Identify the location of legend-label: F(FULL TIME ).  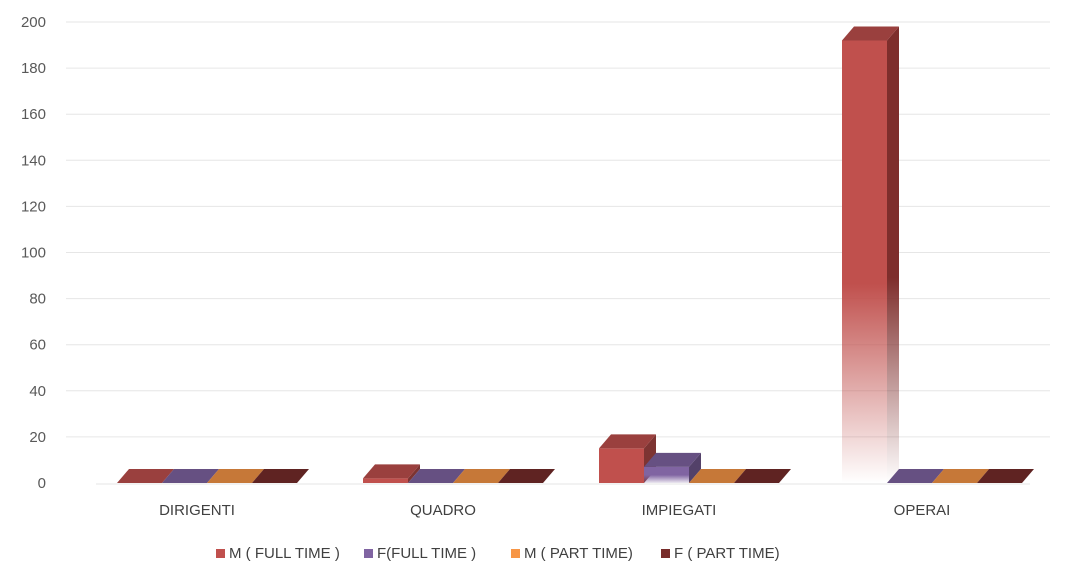
(426, 553).